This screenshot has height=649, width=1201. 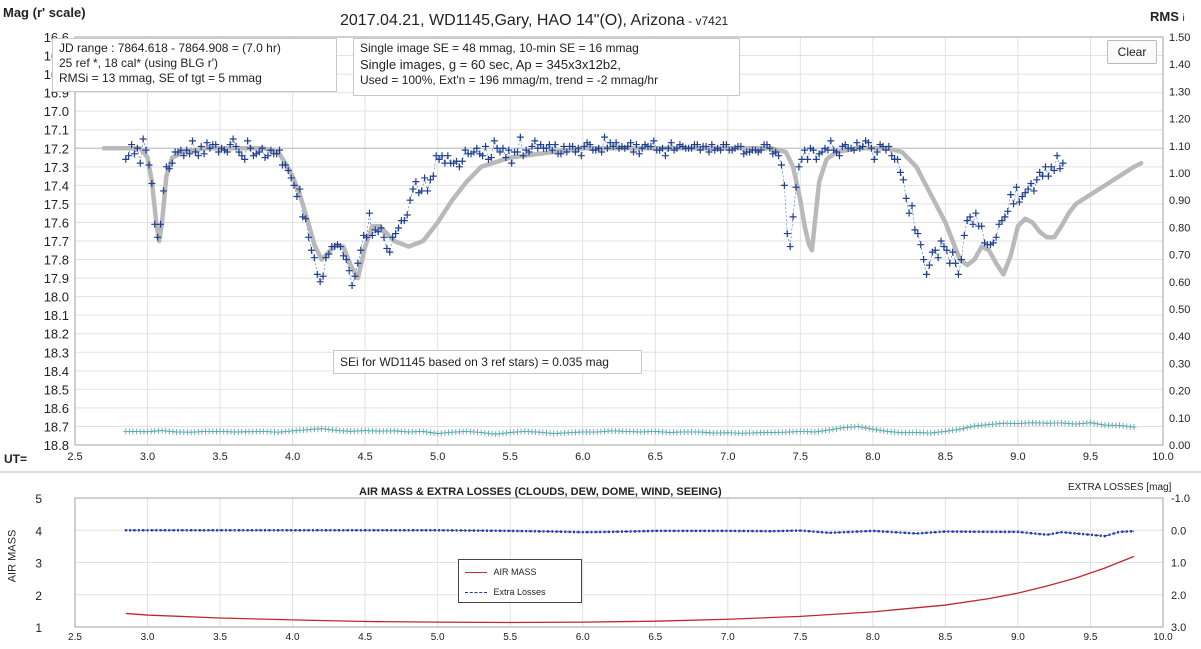 I want to click on y-tick-label: 17.3, so click(x=56, y=167).